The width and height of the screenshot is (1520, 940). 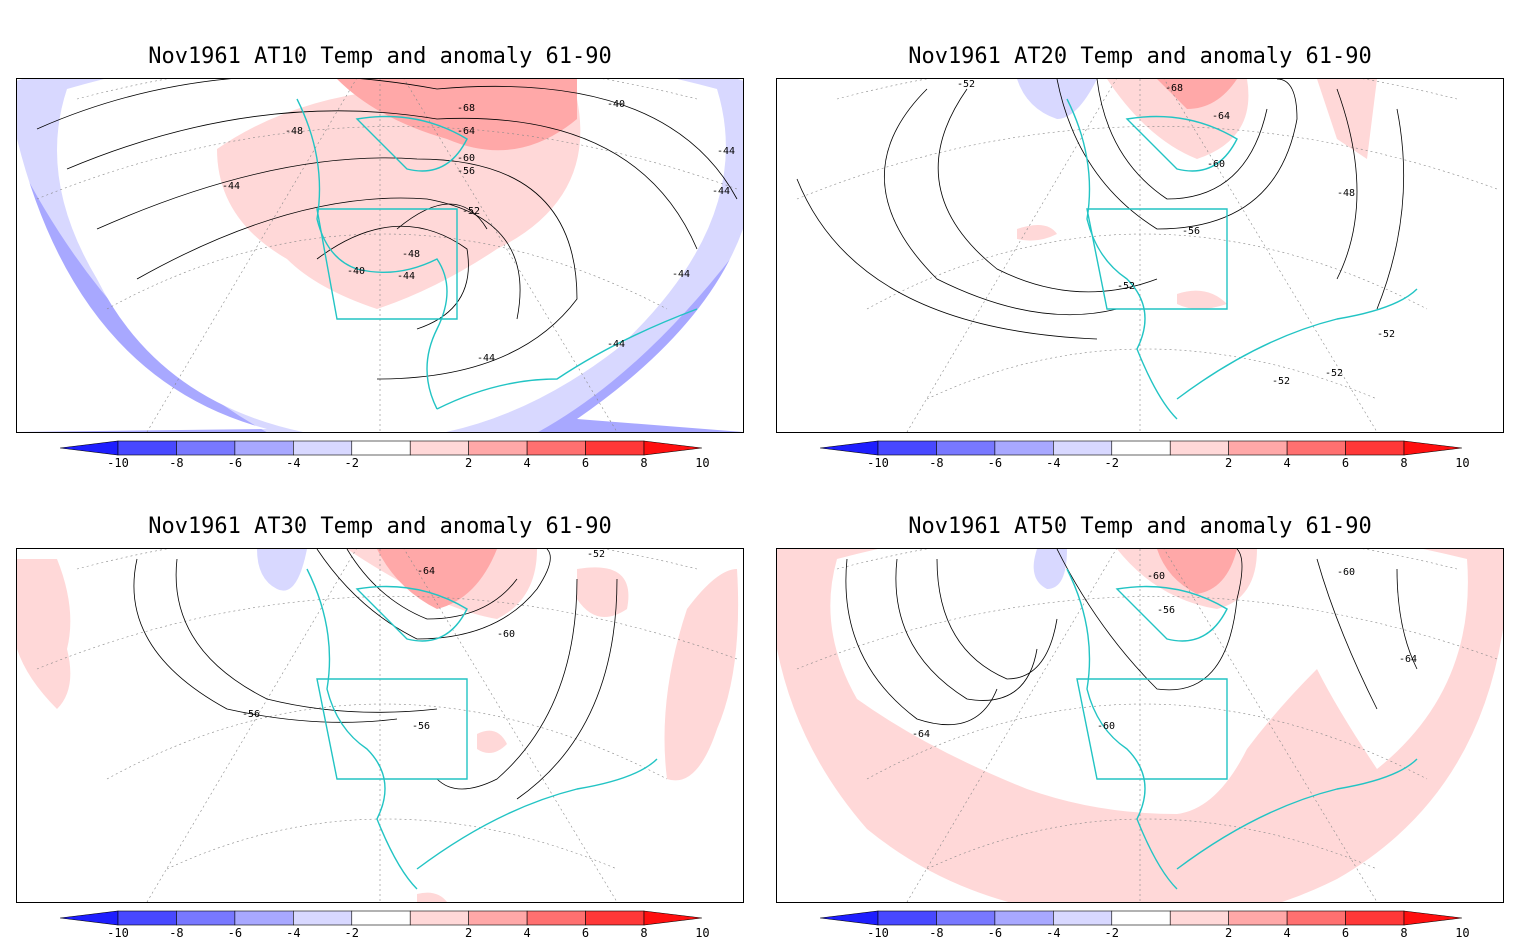 I want to click on panel-title: Nov1961 AT50 Temp and anomaly 61-90, so click(x=1140, y=526).